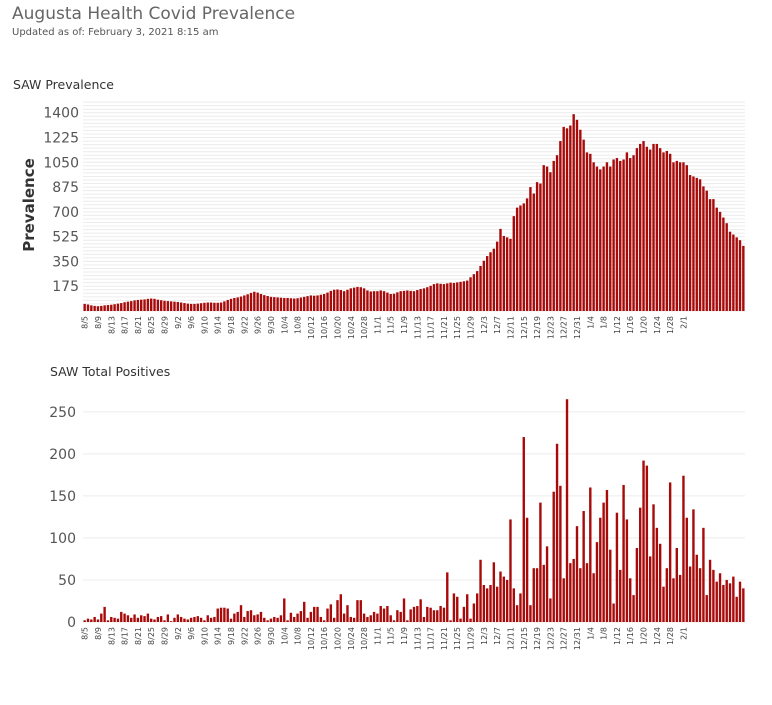  I want to click on x-tick-label: 1/20, so click(644, 636).